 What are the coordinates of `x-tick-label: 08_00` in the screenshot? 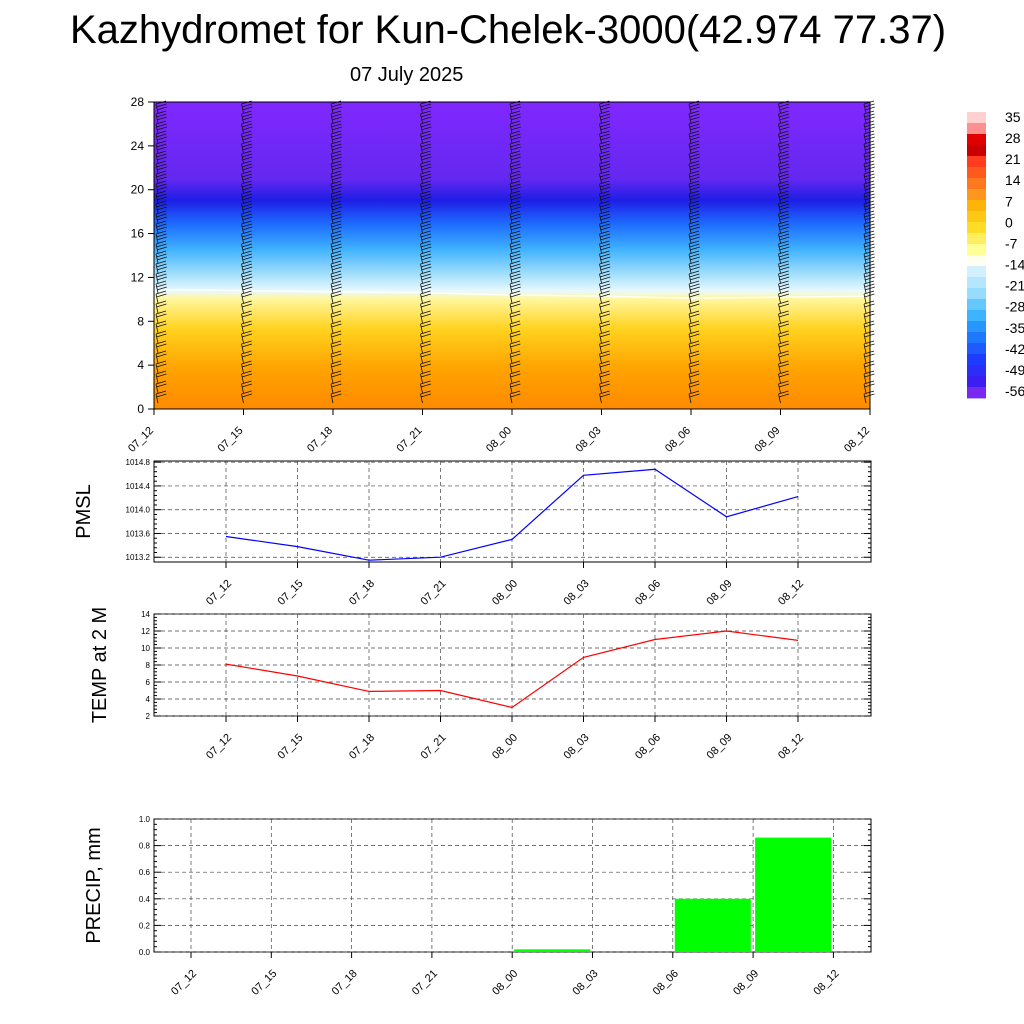 It's located at (505, 747).